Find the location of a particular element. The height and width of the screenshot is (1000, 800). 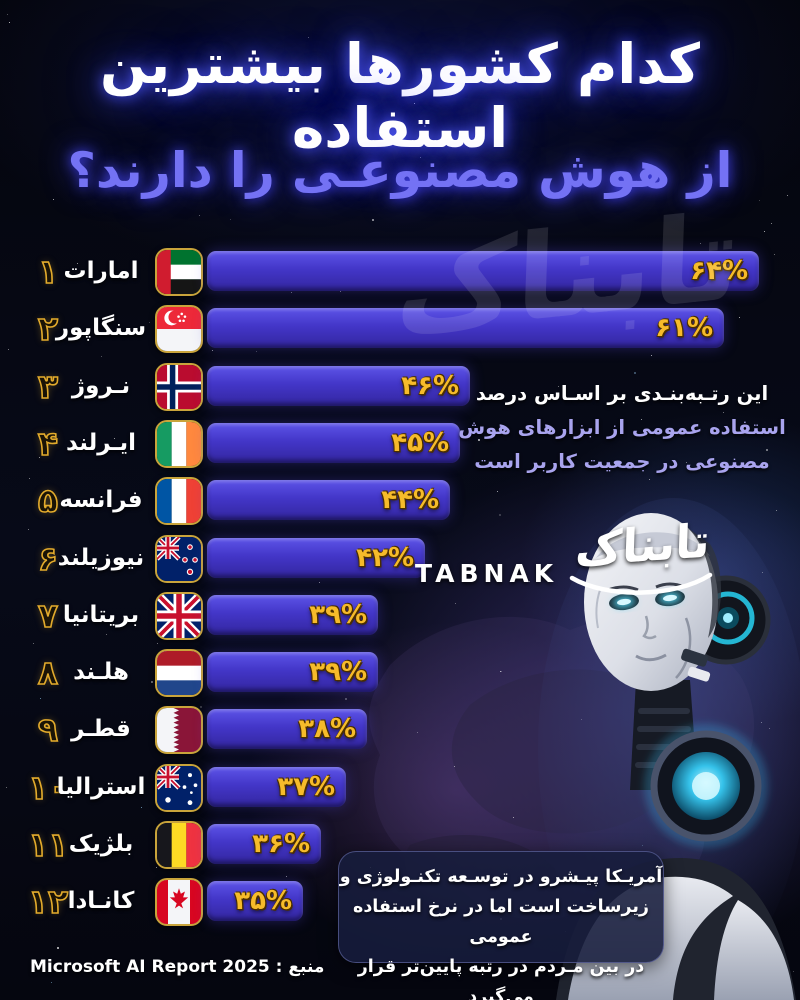

ranking-row-4: ۴ ایـرلند ۴۵% is located at coordinates (400, 444).